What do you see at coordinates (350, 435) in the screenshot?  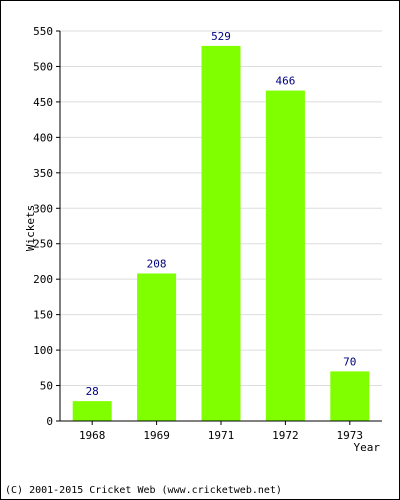 I see `x-tick-label: 1973` at bounding box center [350, 435].